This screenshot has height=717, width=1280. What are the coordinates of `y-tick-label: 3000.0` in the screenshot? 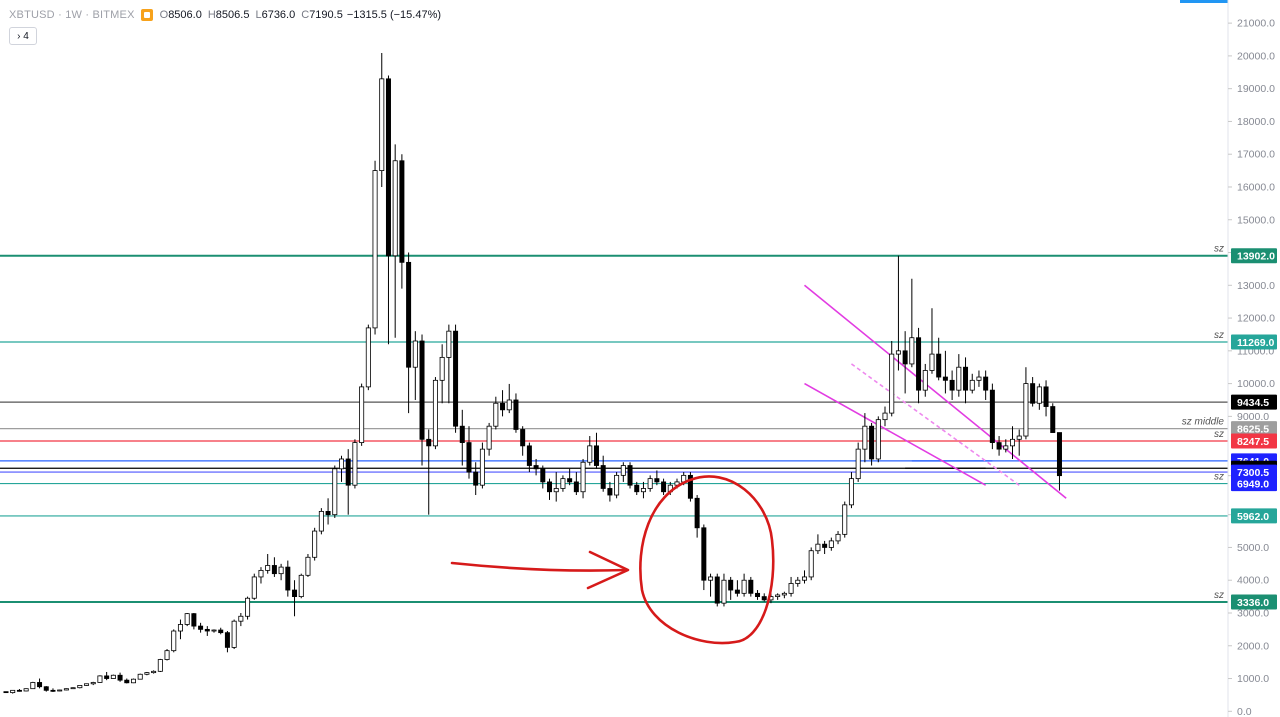 It's located at (1253, 613).